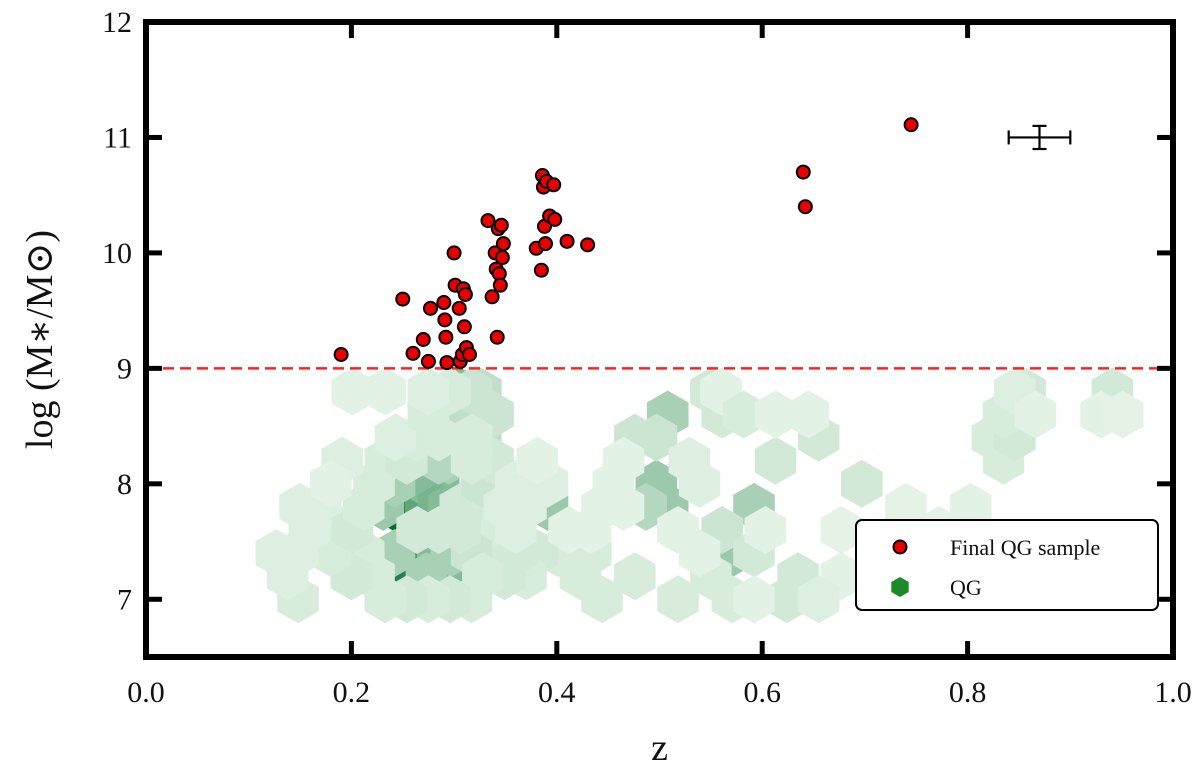 This screenshot has height=769, width=1200. Describe the element at coordinates (146, 692) in the screenshot. I see `x-tick-label: 0.0` at that location.